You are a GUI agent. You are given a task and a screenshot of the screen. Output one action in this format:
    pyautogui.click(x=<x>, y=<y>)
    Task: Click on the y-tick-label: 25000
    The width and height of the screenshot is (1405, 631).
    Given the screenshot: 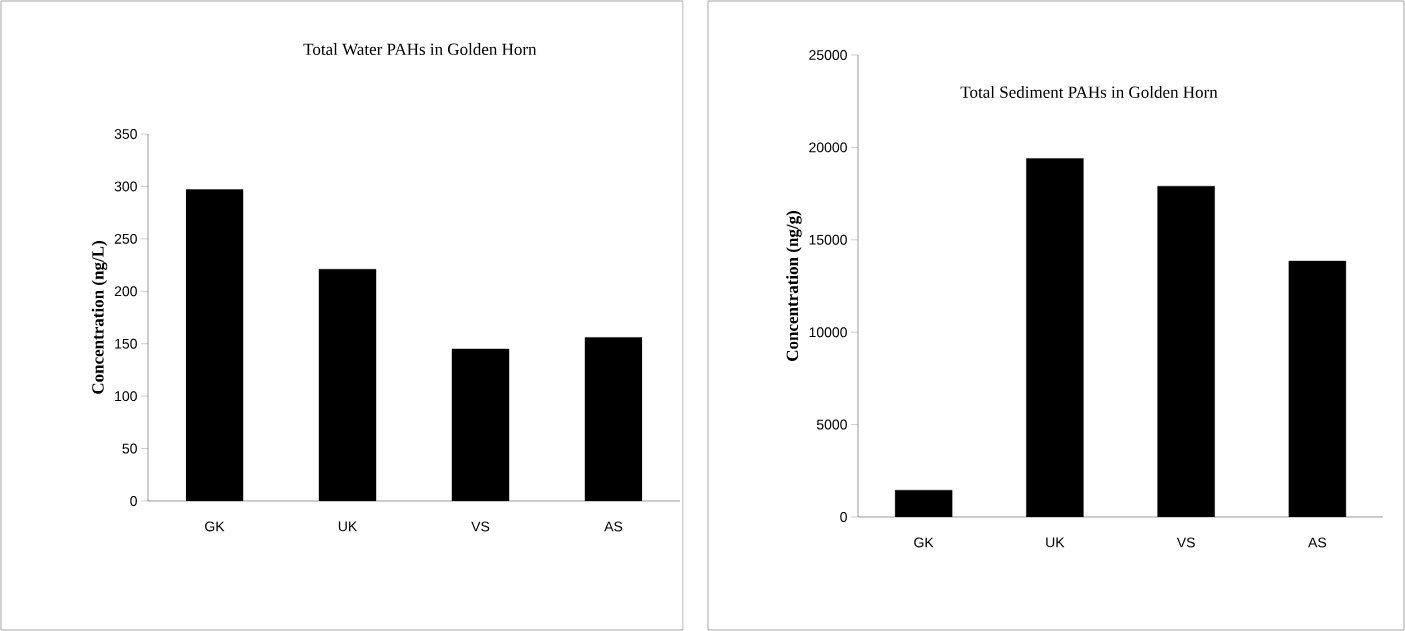 What is the action you would take?
    pyautogui.click(x=828, y=55)
    